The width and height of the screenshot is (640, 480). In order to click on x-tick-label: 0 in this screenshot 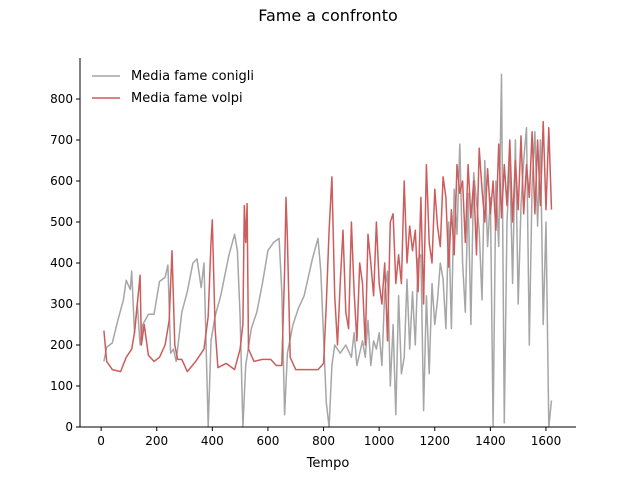, I will do `click(101, 441)`.